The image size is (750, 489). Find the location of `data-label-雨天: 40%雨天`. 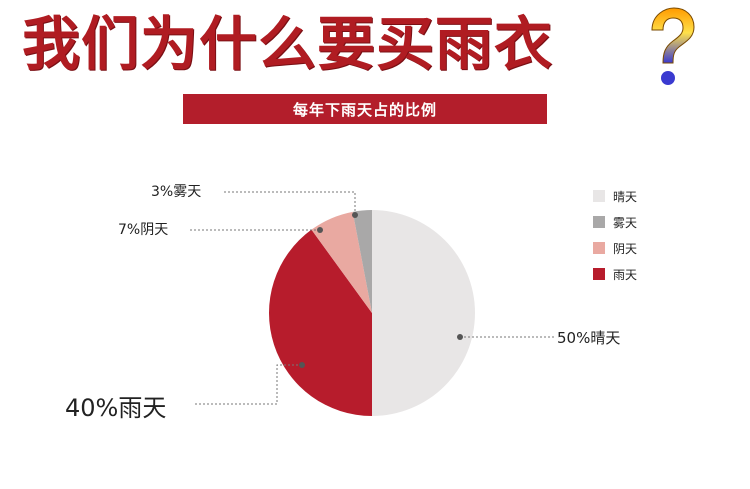

data-label-雨天: 40%雨天 is located at coordinates (115, 408).